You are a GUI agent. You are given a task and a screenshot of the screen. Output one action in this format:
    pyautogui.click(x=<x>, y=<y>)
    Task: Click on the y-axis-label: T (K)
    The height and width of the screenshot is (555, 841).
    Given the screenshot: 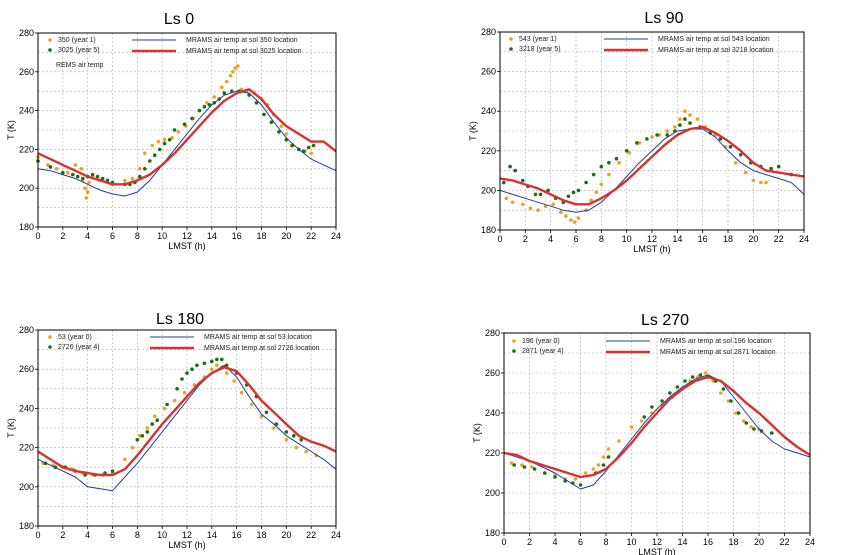 What is the action you would take?
    pyautogui.click(x=11, y=428)
    